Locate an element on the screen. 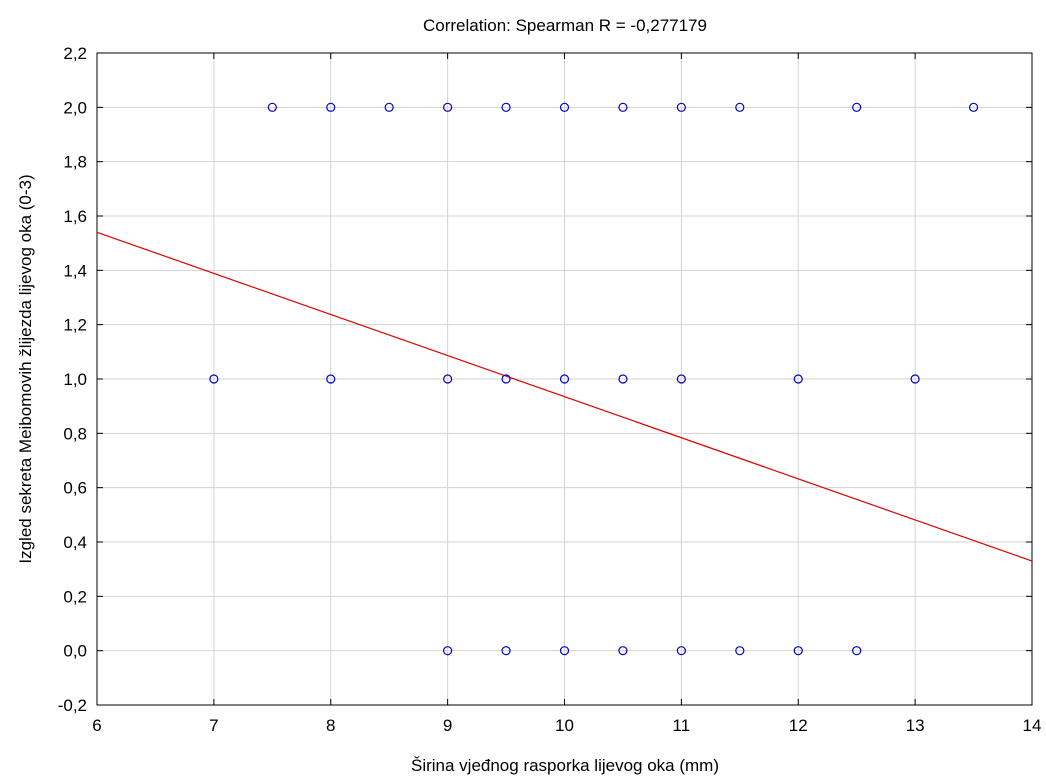 Image resolution: width=1046 pixels, height=778 pixels. x-tick-label: 12 is located at coordinates (798, 725).